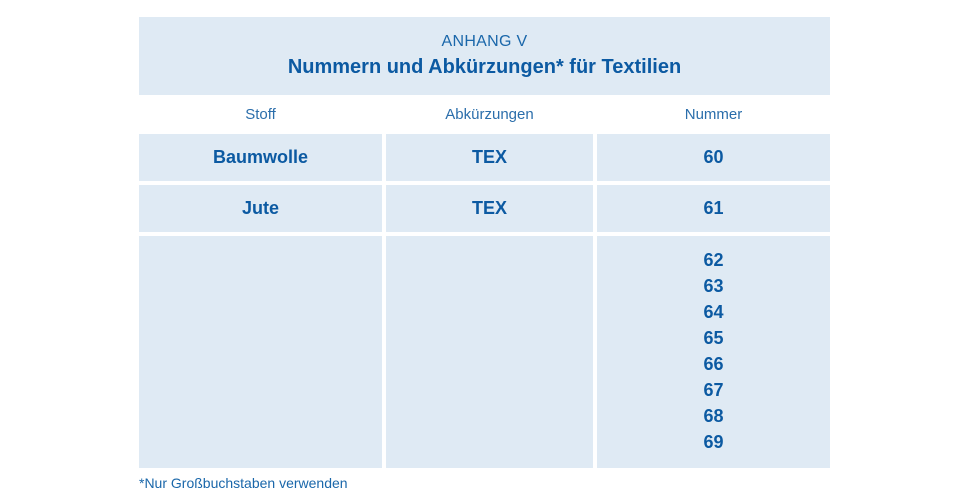 Image resolution: width=970 pixels, height=504 pixels. Describe the element at coordinates (713, 208) in the screenshot. I see `table-cell-nummer: 61` at that location.